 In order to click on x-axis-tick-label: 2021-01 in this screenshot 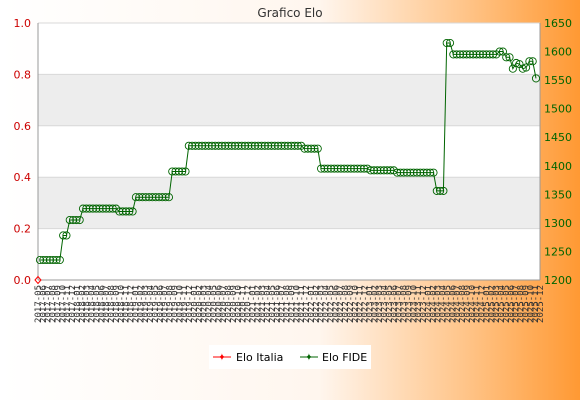, I will do `click(253, 304)`.